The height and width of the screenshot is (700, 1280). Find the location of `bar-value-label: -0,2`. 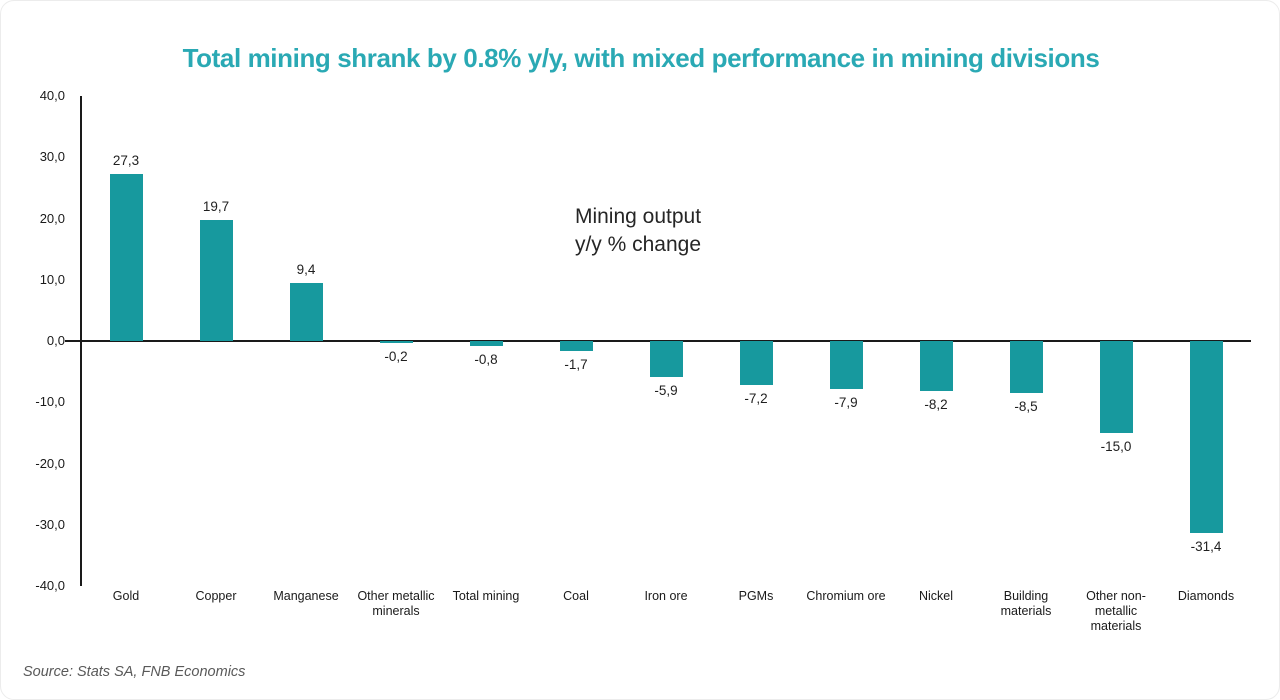

bar-value-label: -0,2 is located at coordinates (396, 356).